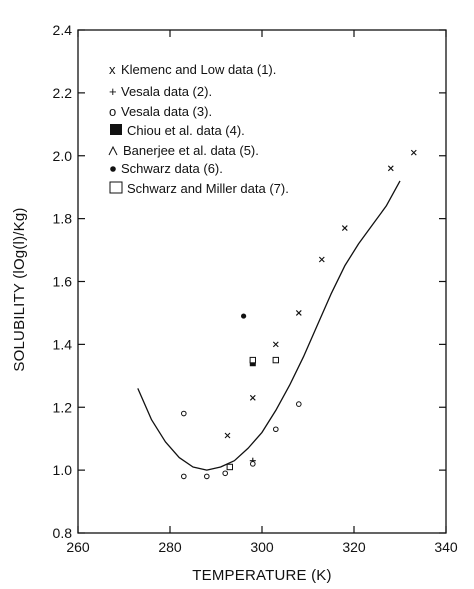  Describe the element at coordinates (78, 547) in the screenshot. I see `x-tick-label: 260` at that location.